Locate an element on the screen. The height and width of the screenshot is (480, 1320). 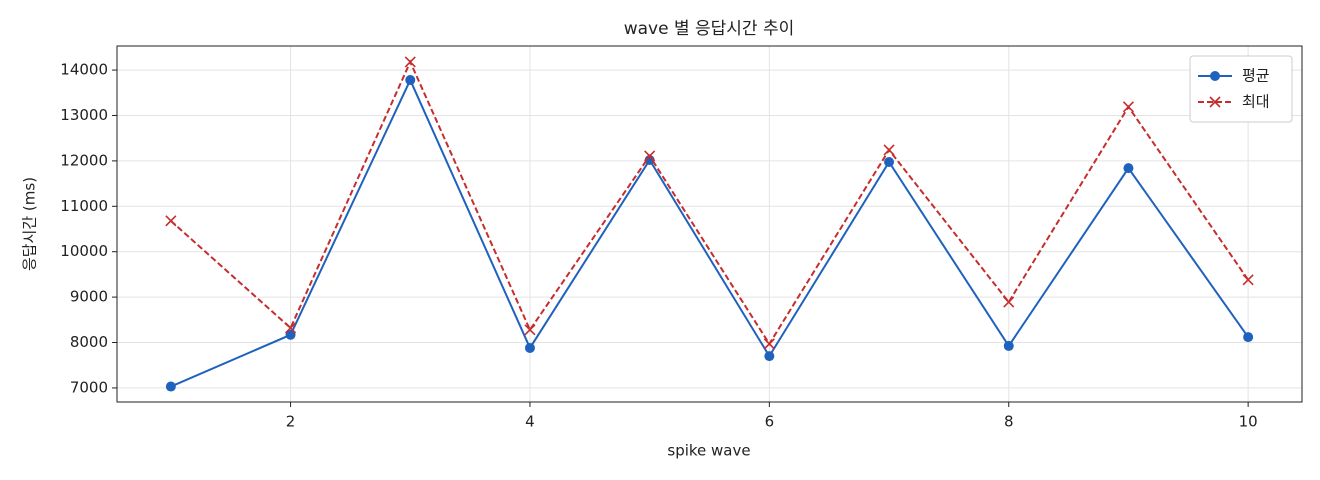
y-tick-label: 12000 is located at coordinates (84, 160).